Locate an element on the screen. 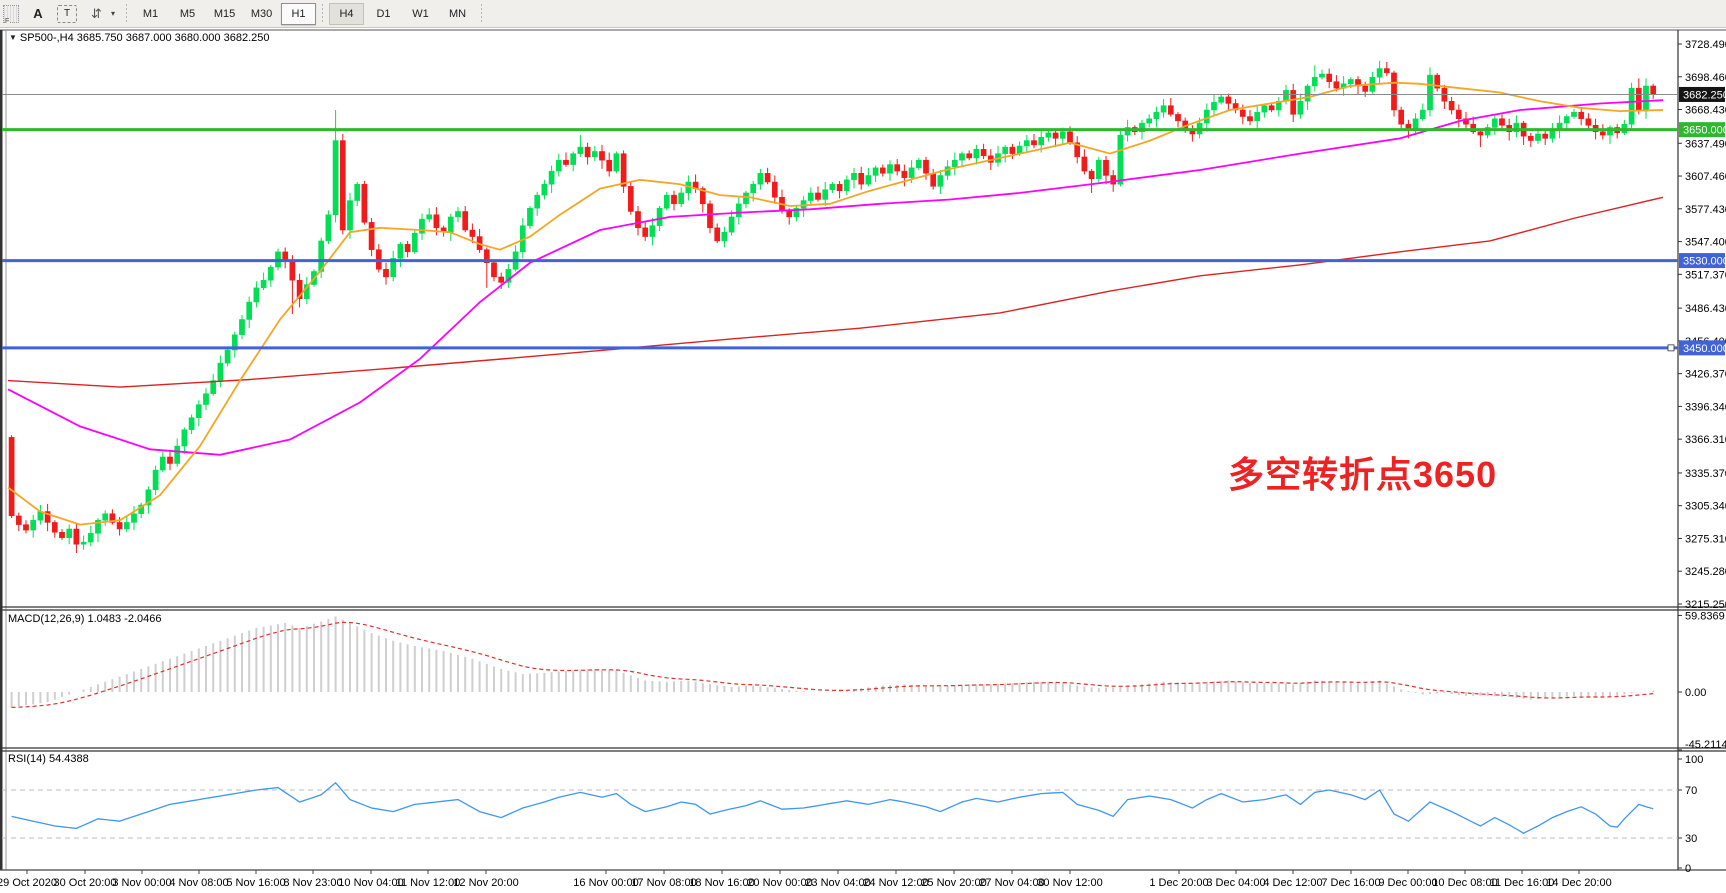  svg-text: 3275.310 is located at coordinates (1705, 539).